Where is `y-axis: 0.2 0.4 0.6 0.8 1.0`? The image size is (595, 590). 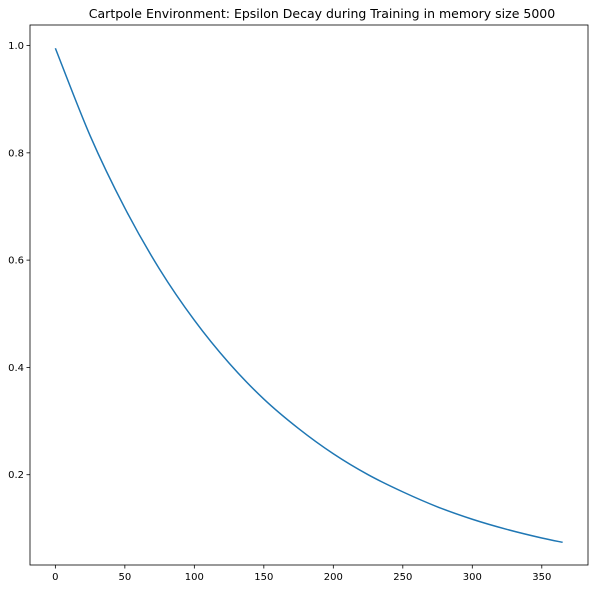 y-axis: 0.2 0.4 0.6 0.8 1.0 is located at coordinates (19, 261).